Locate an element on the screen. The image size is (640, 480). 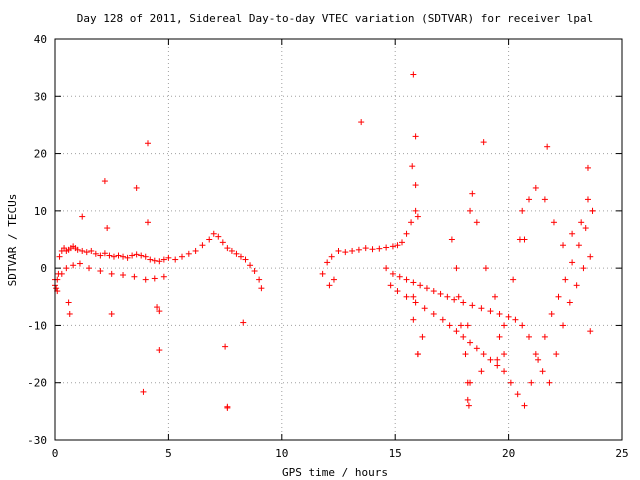
x-tick-label: 5 is located at coordinates (168, 453).